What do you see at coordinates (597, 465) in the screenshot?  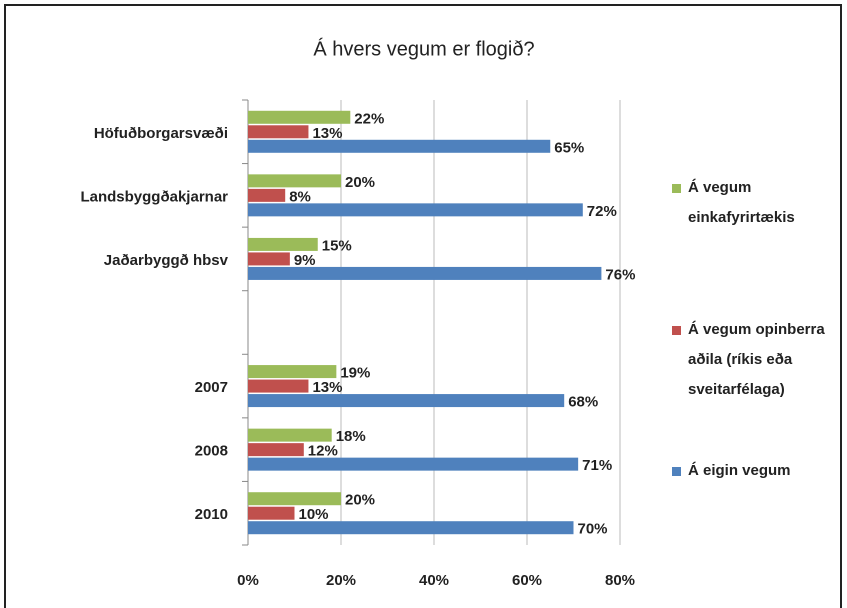 I see `data-label: 71%` at bounding box center [597, 465].